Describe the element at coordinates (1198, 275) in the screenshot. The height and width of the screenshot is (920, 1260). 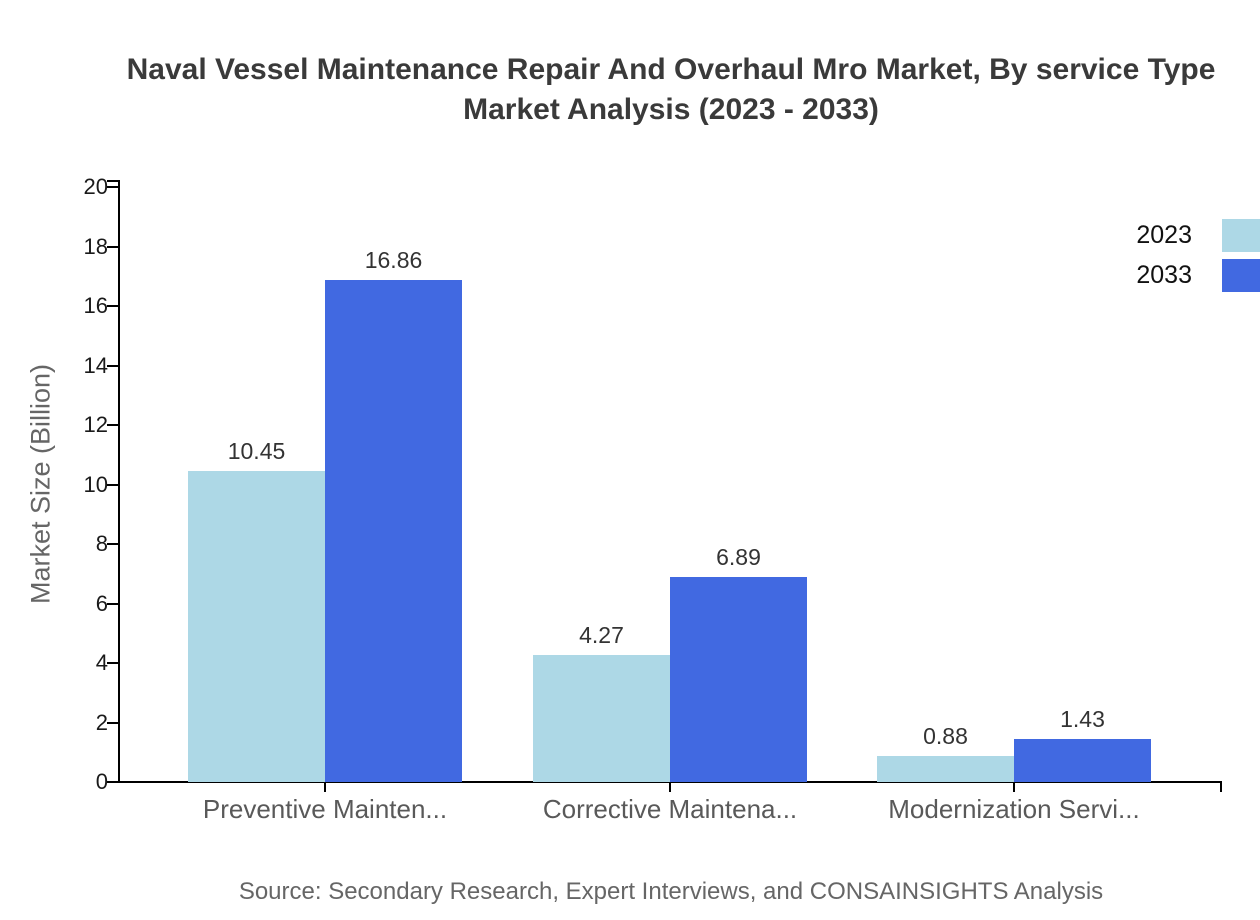
I see `legend-item-2033: 2033` at that location.